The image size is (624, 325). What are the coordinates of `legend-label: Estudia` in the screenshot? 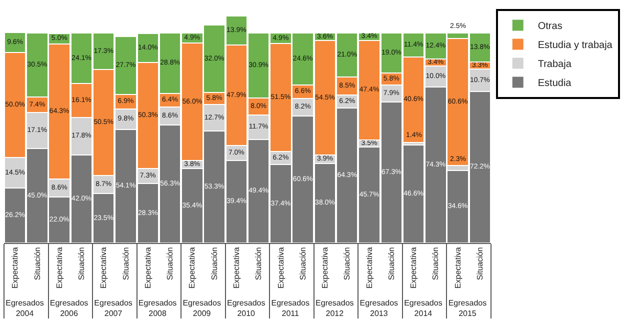 It's located at (555, 84).